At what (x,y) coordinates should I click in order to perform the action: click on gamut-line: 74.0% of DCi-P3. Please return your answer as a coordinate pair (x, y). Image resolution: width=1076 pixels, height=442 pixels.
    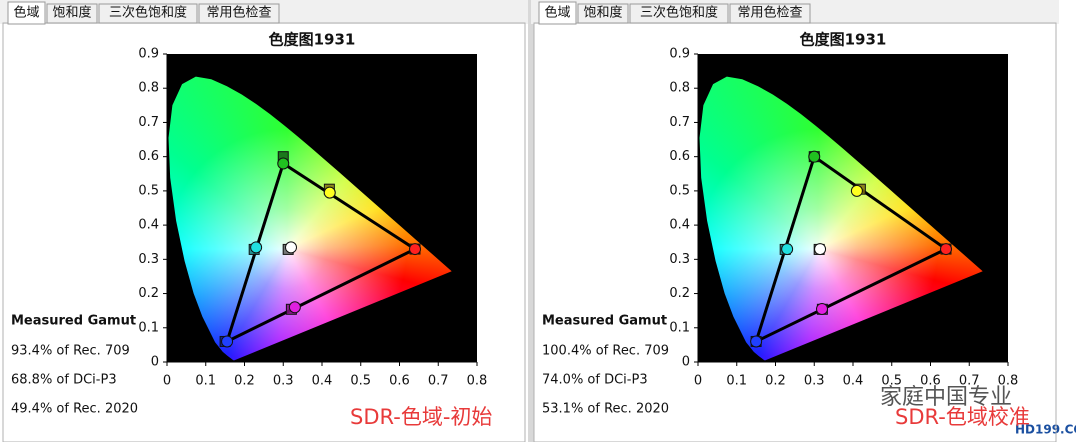
    Looking at the image, I should click on (595, 380).